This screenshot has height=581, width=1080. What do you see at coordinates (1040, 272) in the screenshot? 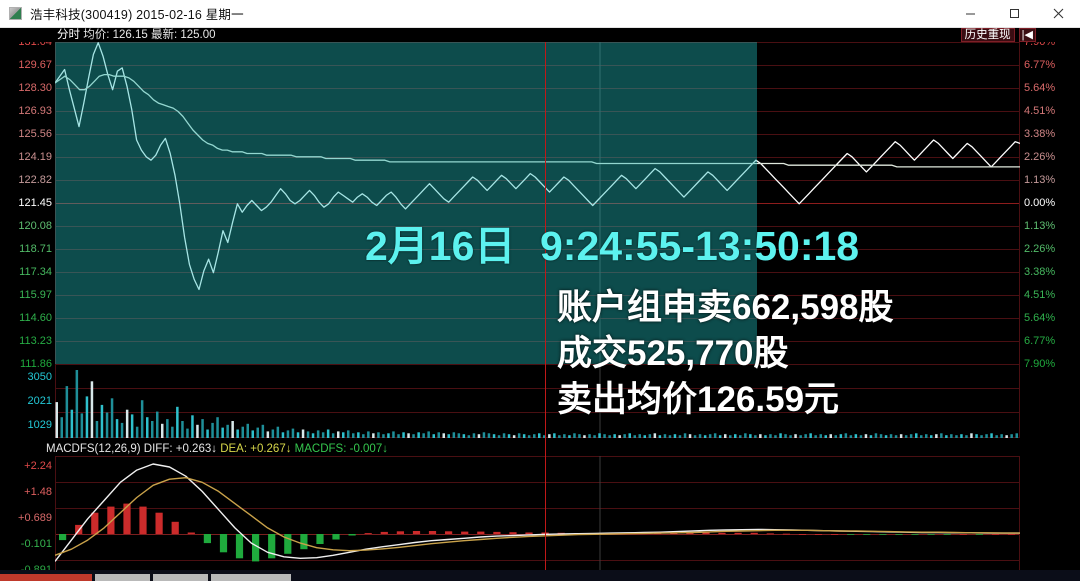
I see `percent-tick-10: 3.38%` at bounding box center [1040, 272].